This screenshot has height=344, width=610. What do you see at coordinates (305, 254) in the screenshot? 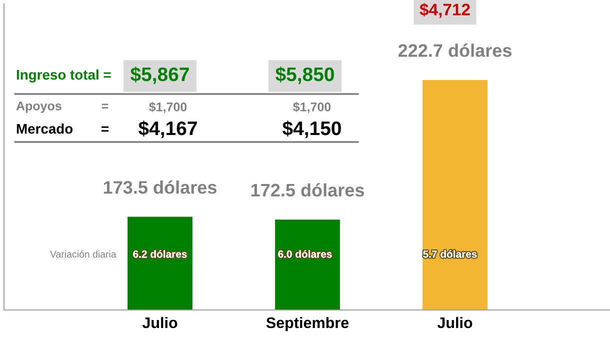
I see `annotation: 6.0 dólares` at bounding box center [305, 254].